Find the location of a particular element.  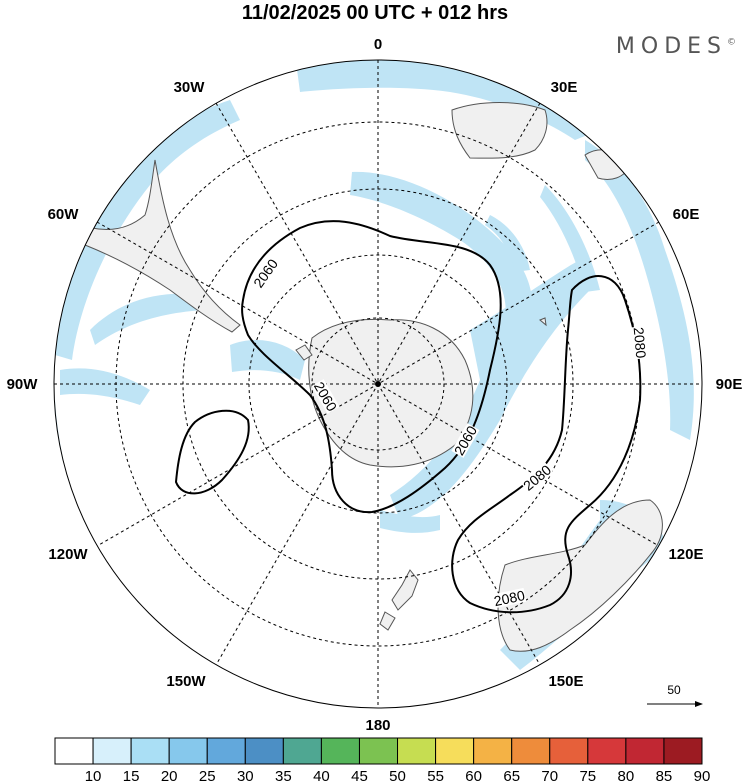

colorbar-tick-label: 90 is located at coordinates (702, 775).